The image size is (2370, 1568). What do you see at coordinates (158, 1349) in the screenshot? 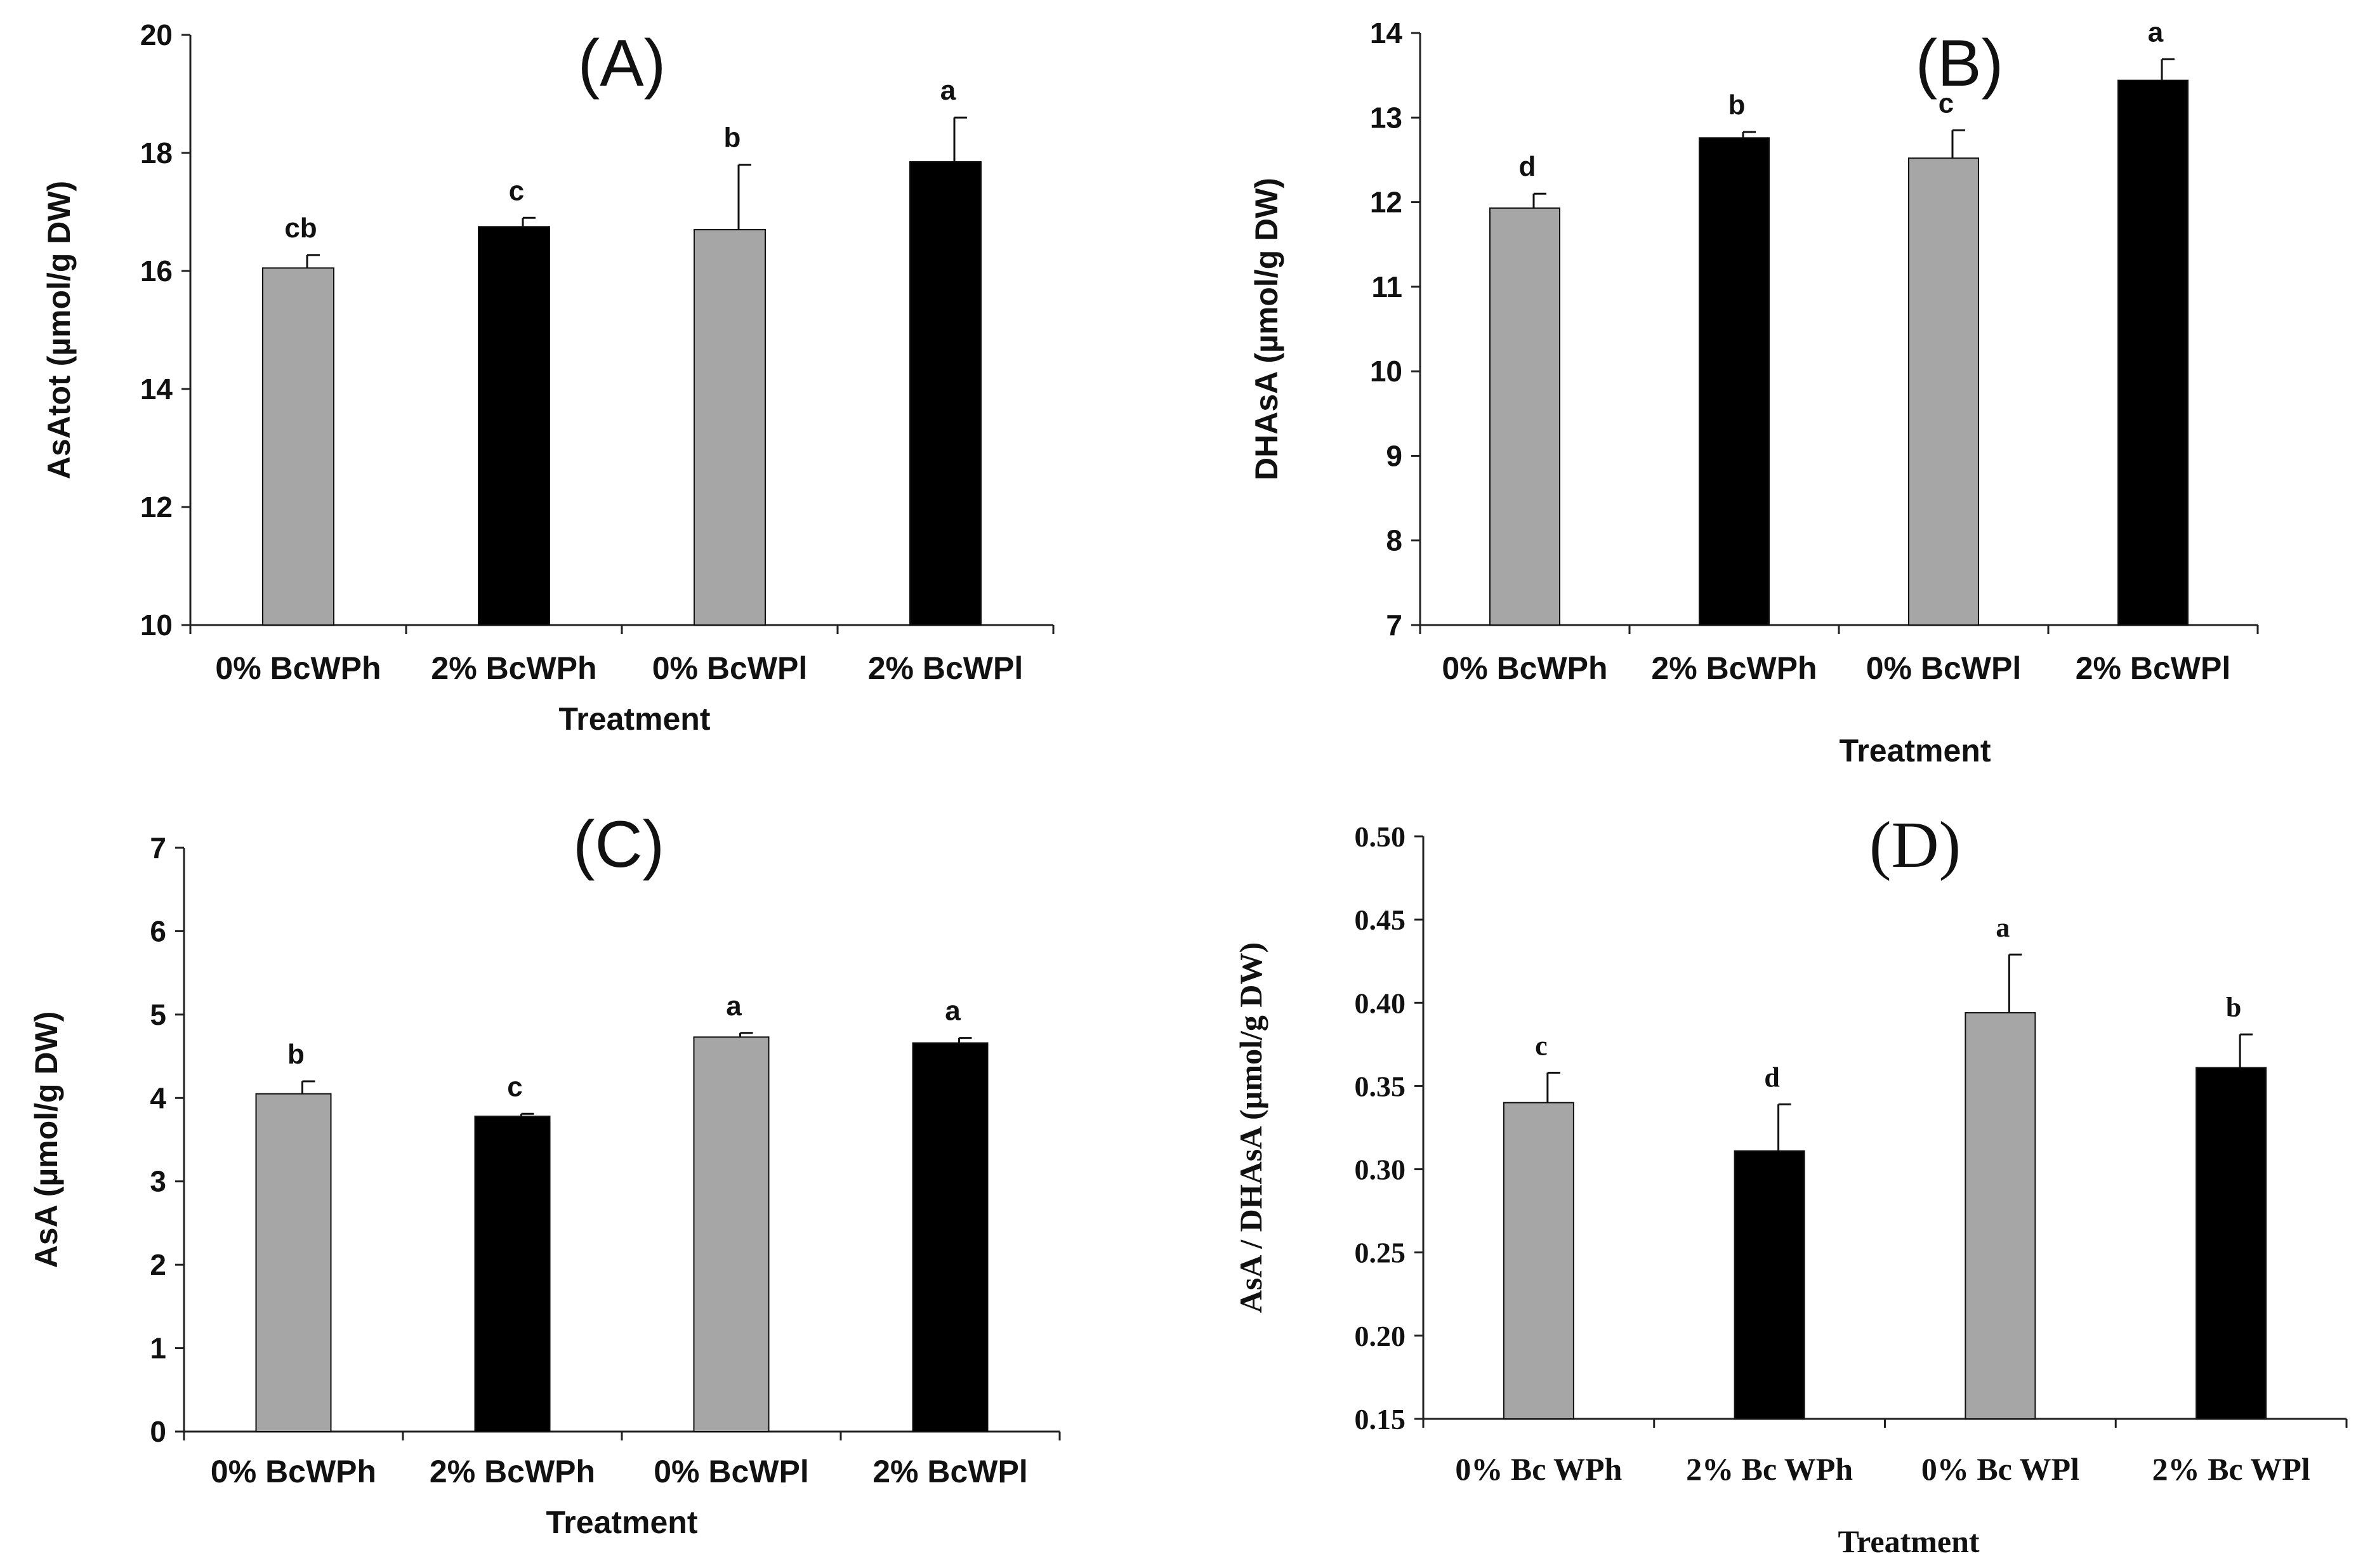
I see `y-tick-label: 1` at bounding box center [158, 1349].